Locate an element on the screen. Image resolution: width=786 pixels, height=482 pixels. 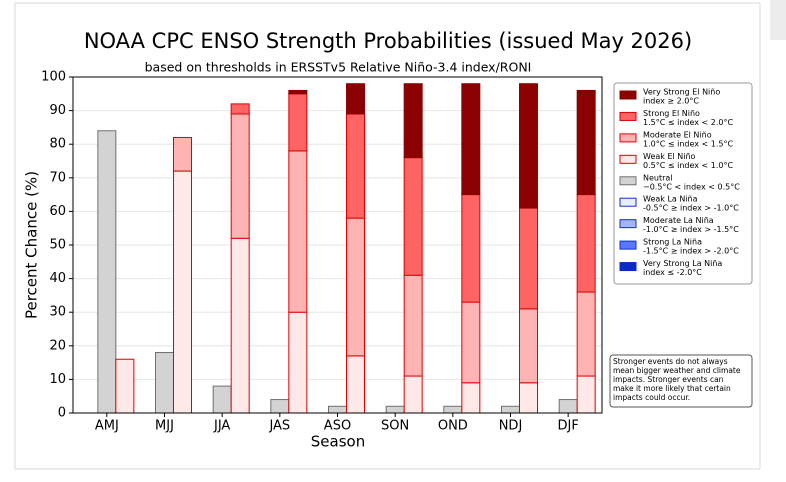
y-axis-label: Percent Chance (%) is located at coordinates (32, 245).